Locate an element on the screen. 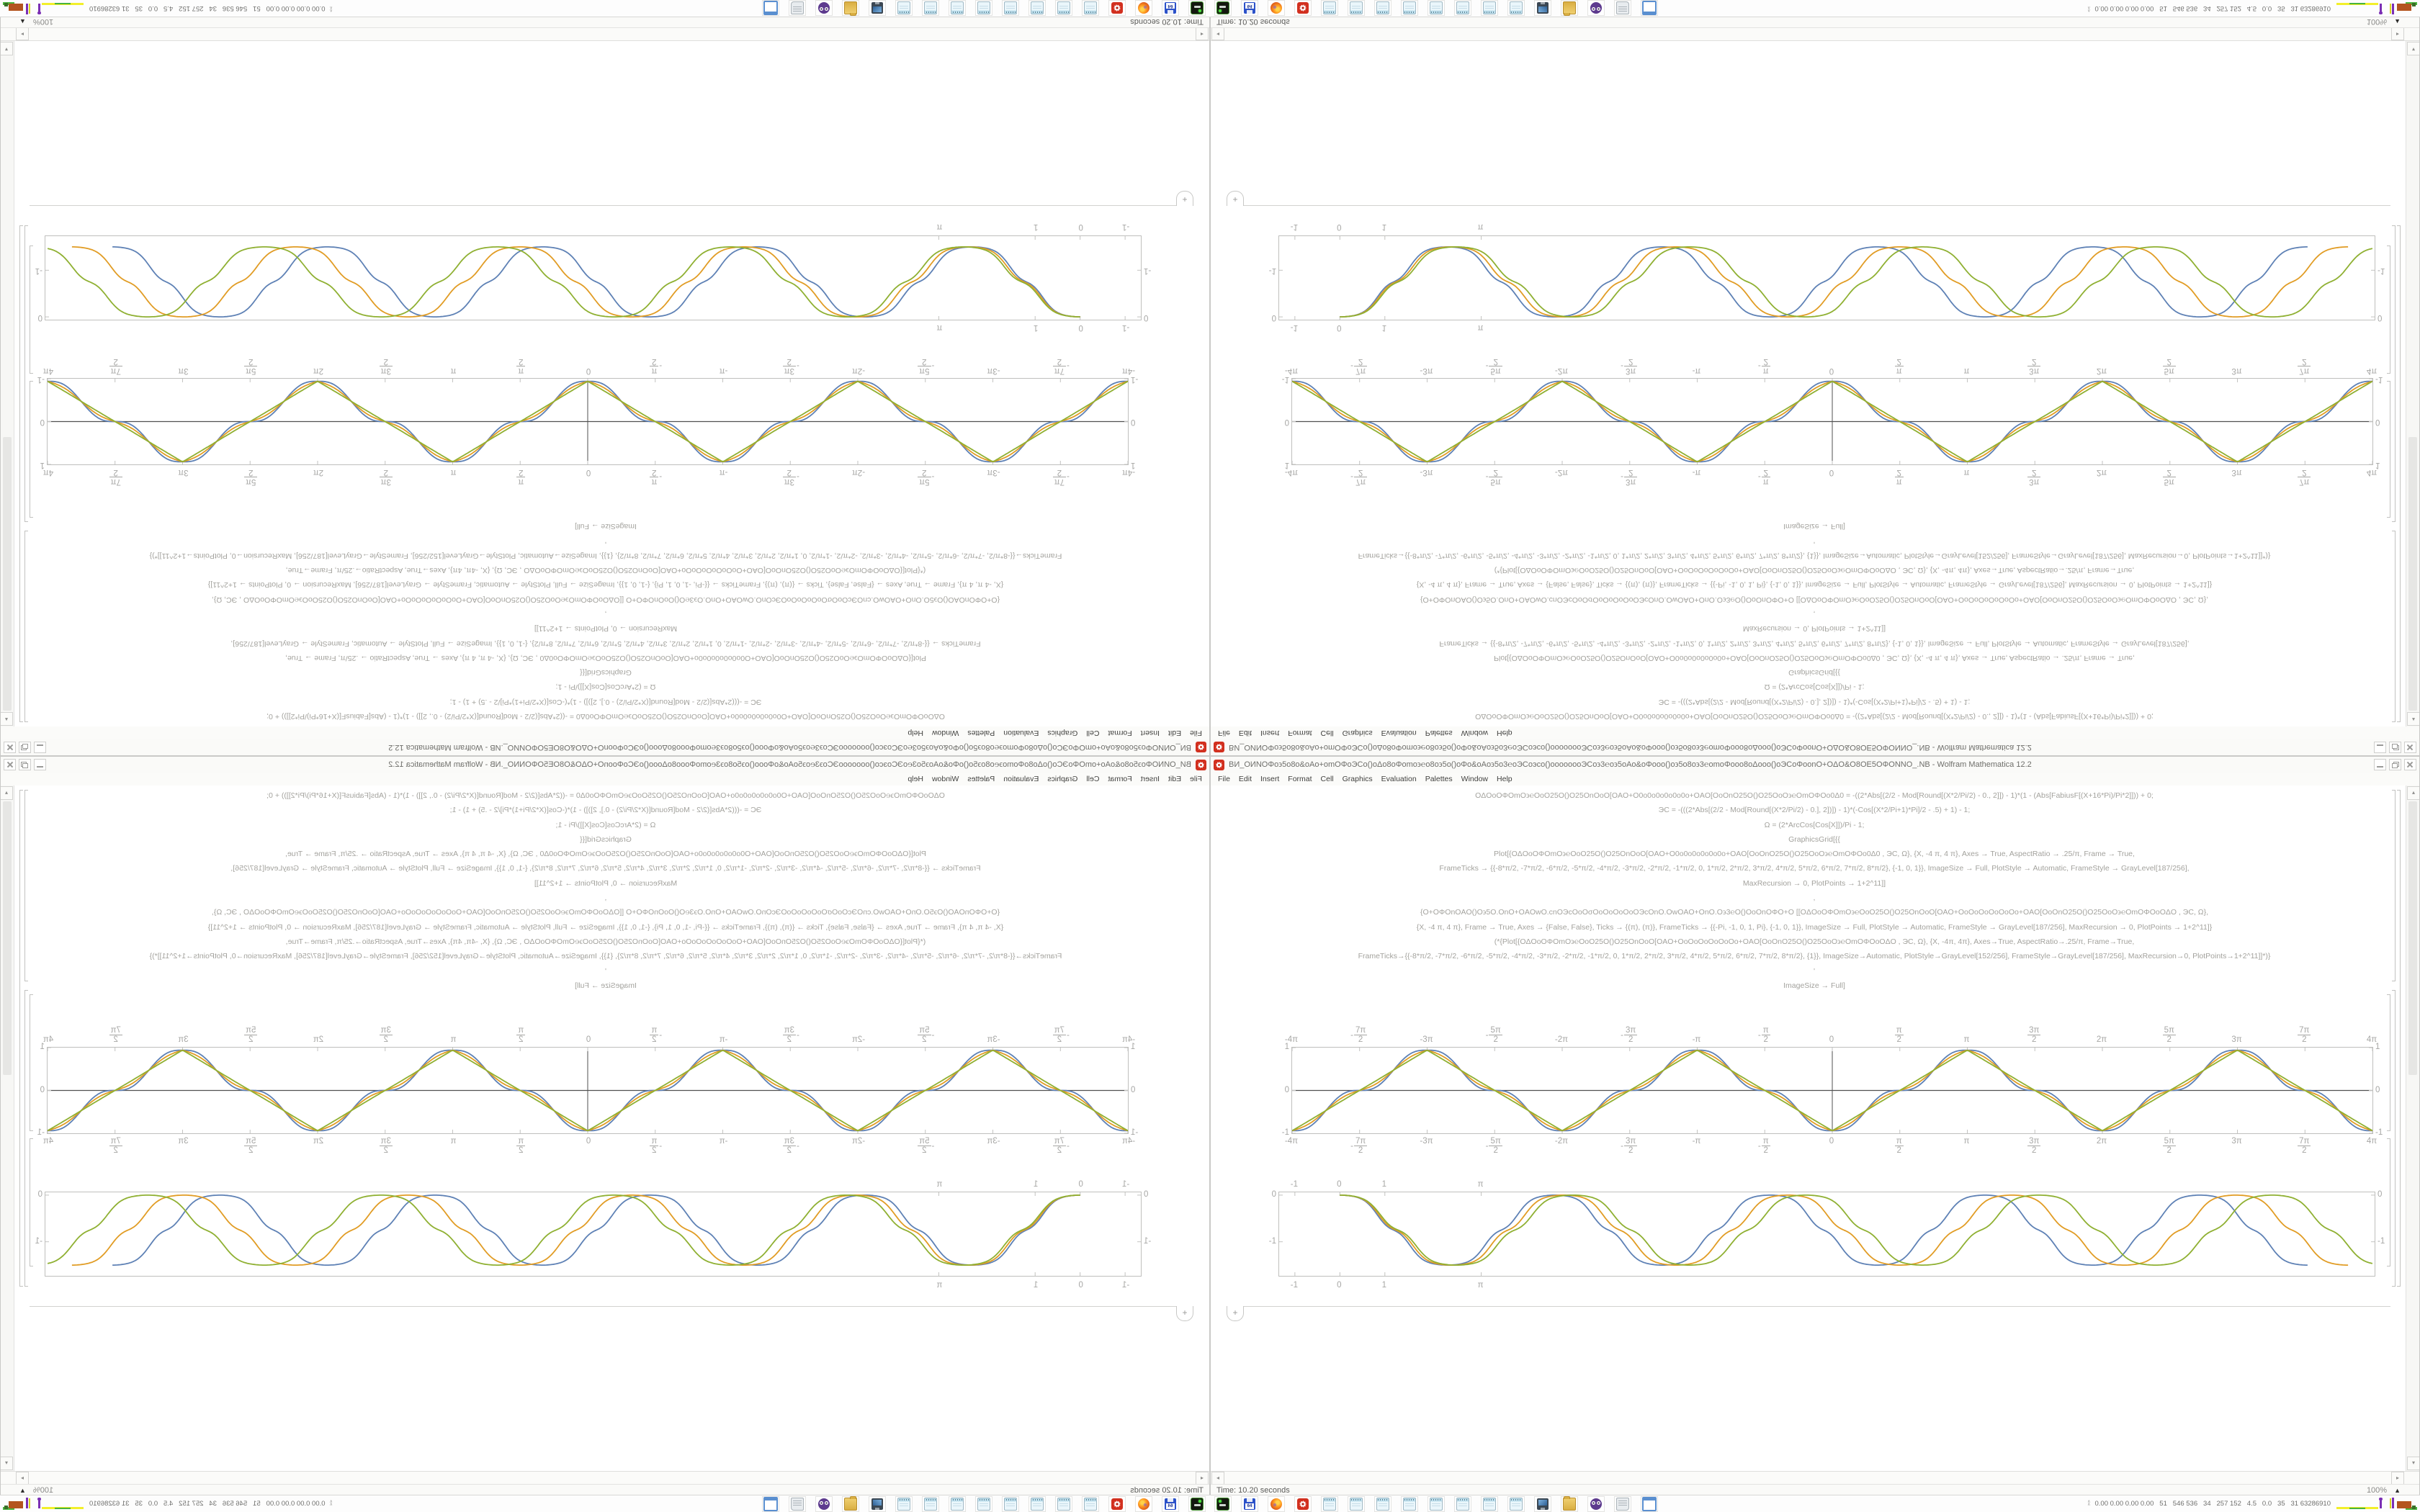 This screenshot has height=1512, width=2420. window-frame-taskbar-button is located at coordinates (770, 1504).